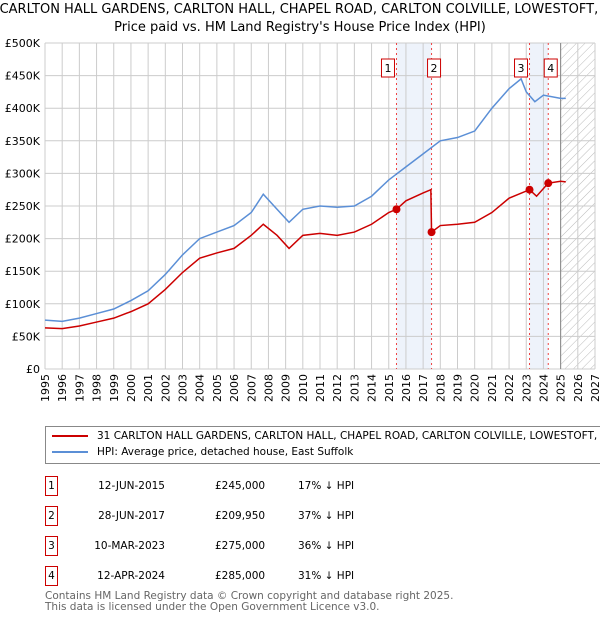 Image resolution: width=600 pixels, height=620 pixels. I want to click on x-tick-label: 2025, so click(561, 388).